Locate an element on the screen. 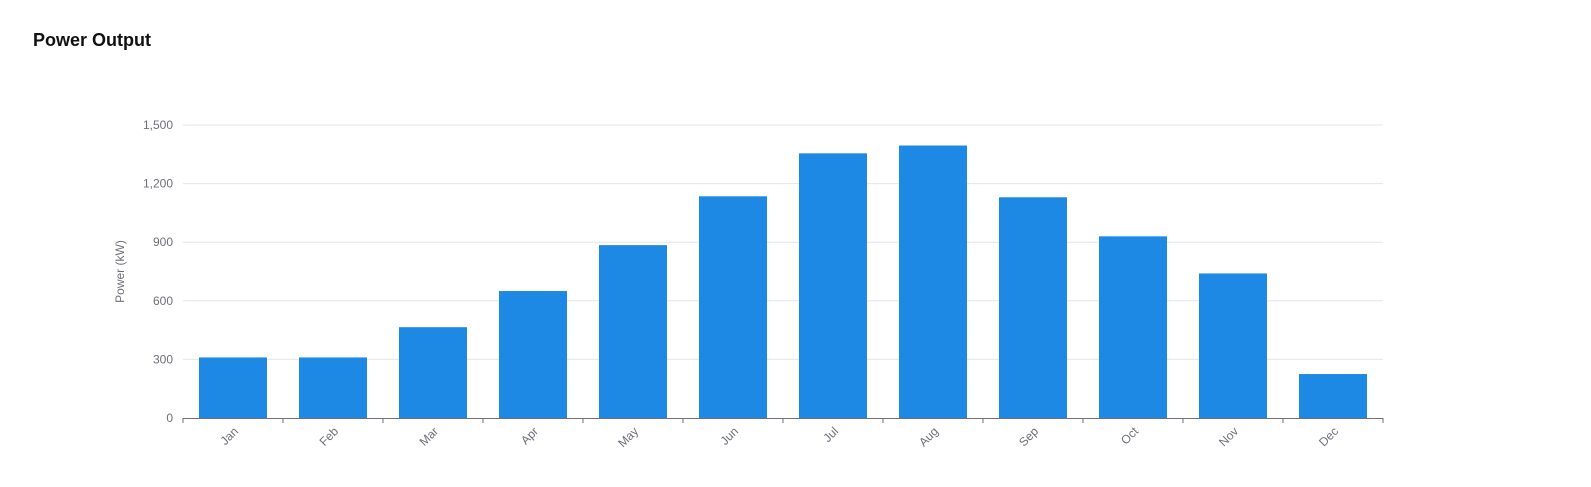 The height and width of the screenshot is (487, 1591). x-tick-label: Sep is located at coordinates (1028, 436).